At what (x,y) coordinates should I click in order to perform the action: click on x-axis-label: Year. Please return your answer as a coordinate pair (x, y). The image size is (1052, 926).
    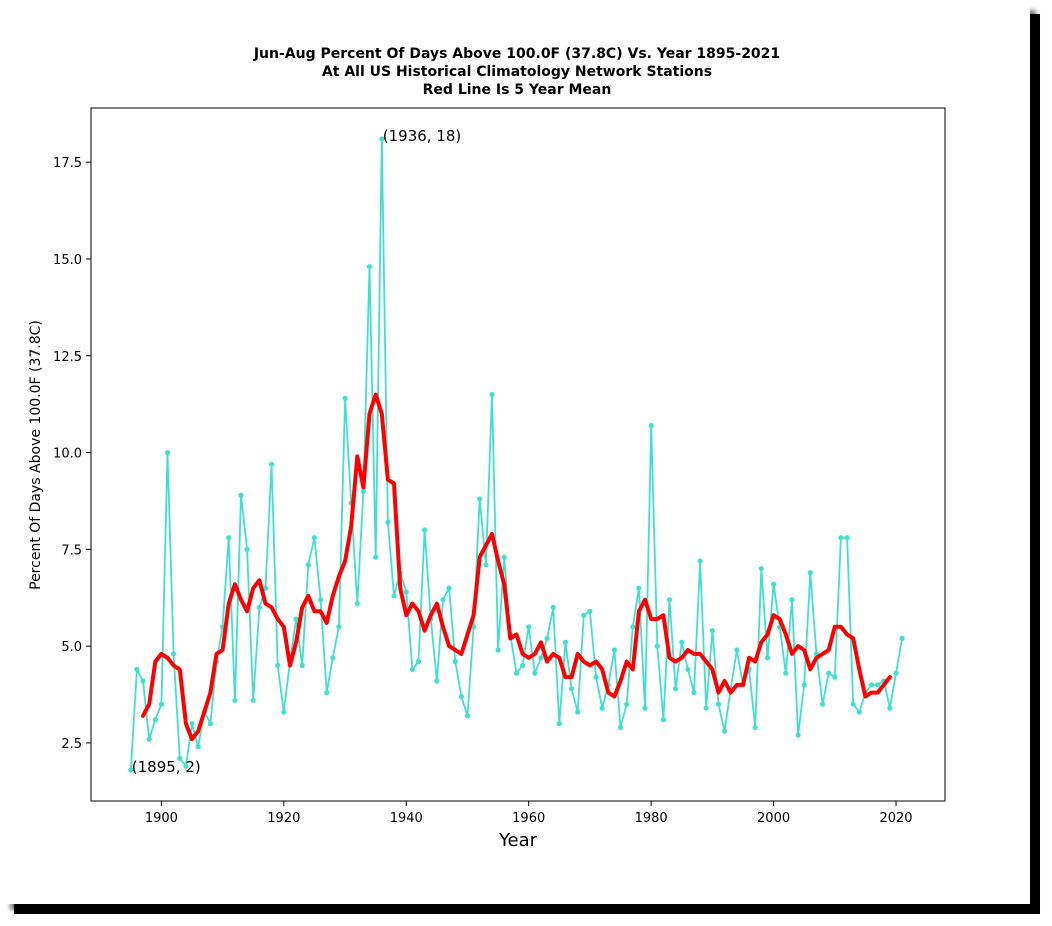
    Looking at the image, I should click on (518, 840).